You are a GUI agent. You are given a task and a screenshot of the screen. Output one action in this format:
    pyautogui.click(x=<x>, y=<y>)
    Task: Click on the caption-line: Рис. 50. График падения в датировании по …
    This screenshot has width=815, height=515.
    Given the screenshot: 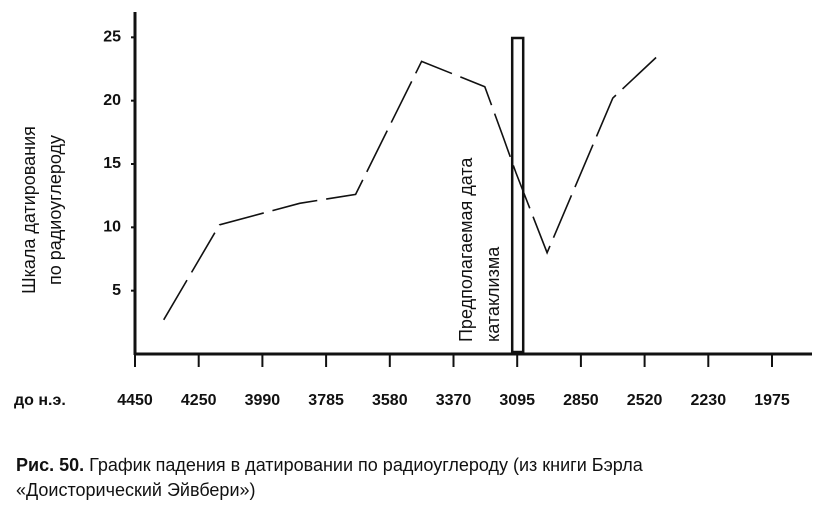 What is the action you would take?
    pyautogui.click(x=330, y=465)
    